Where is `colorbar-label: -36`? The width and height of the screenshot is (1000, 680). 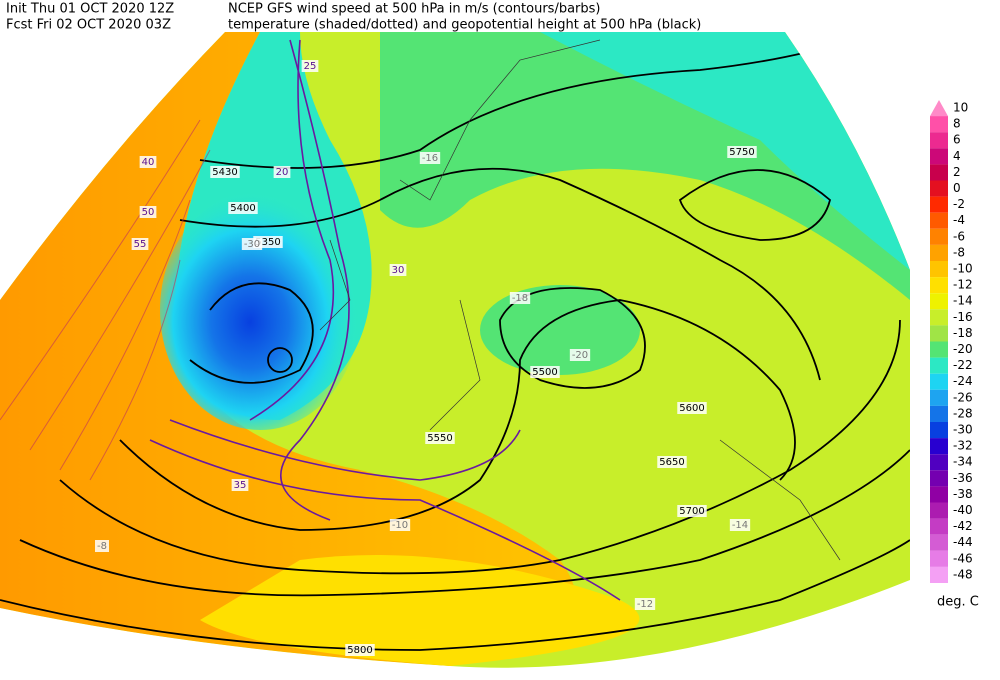
colorbar-label: -36 is located at coordinates (963, 478).